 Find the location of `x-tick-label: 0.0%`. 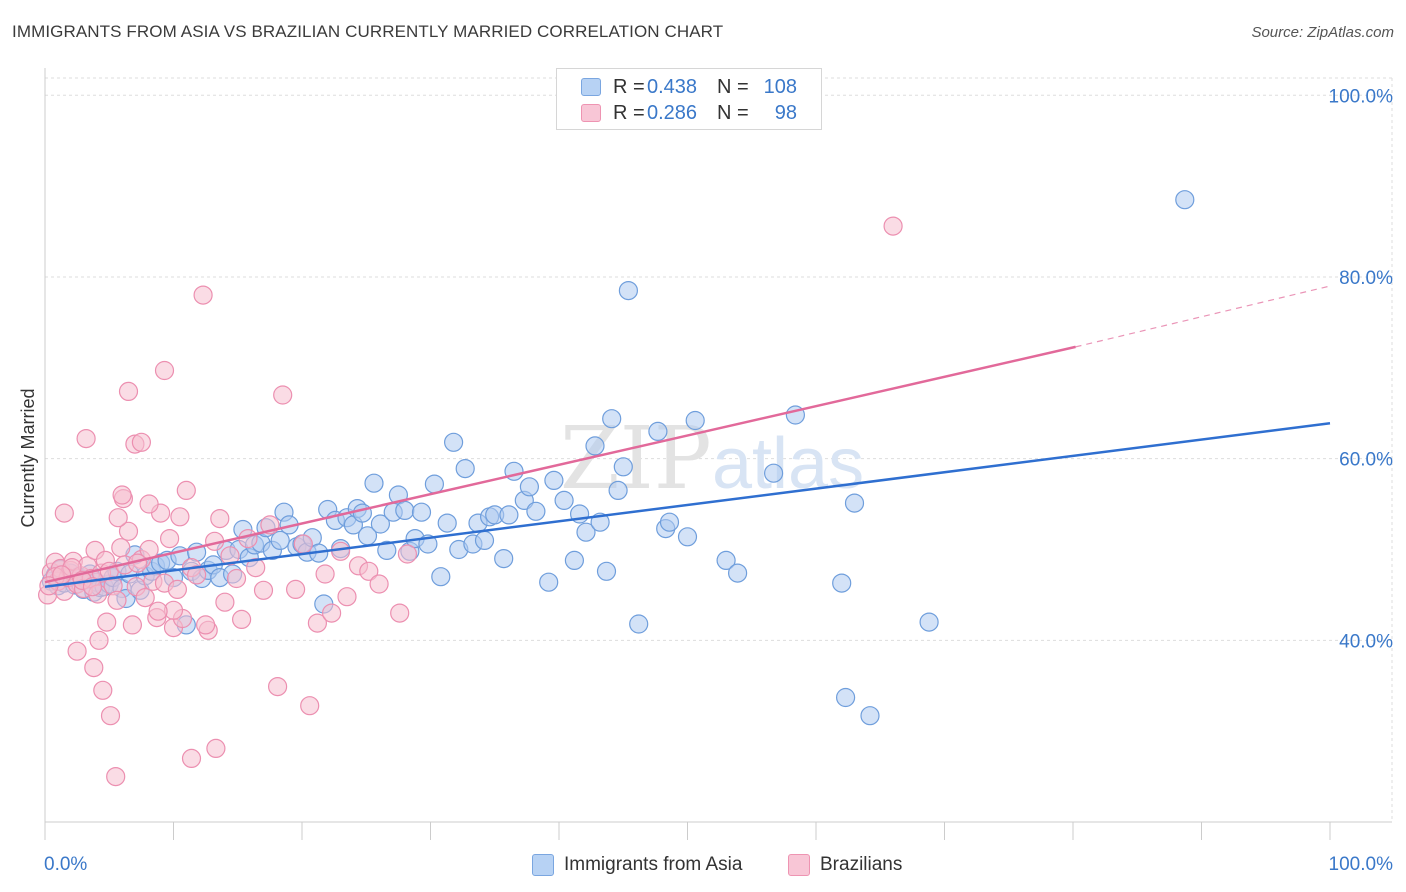

x-tick-label: 0.0% is located at coordinates (65, 864).